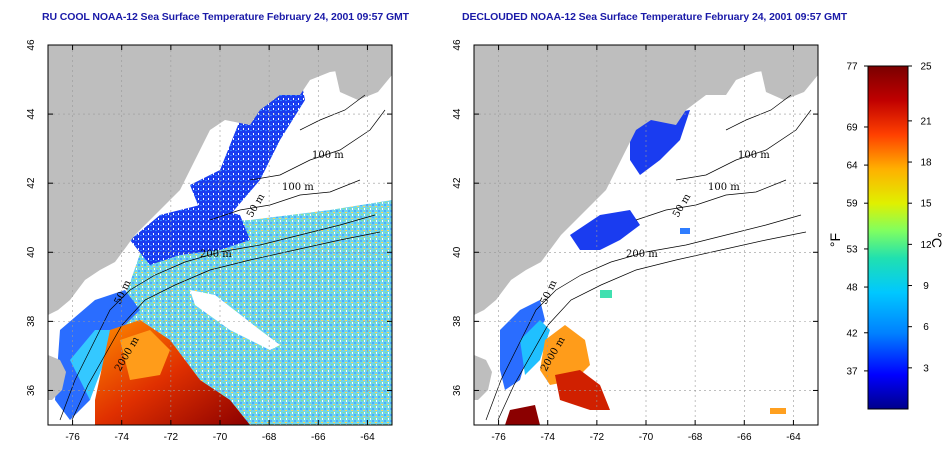  Describe the element at coordinates (937, 240) in the screenshot. I see `celsius-unit-label: °C` at that location.